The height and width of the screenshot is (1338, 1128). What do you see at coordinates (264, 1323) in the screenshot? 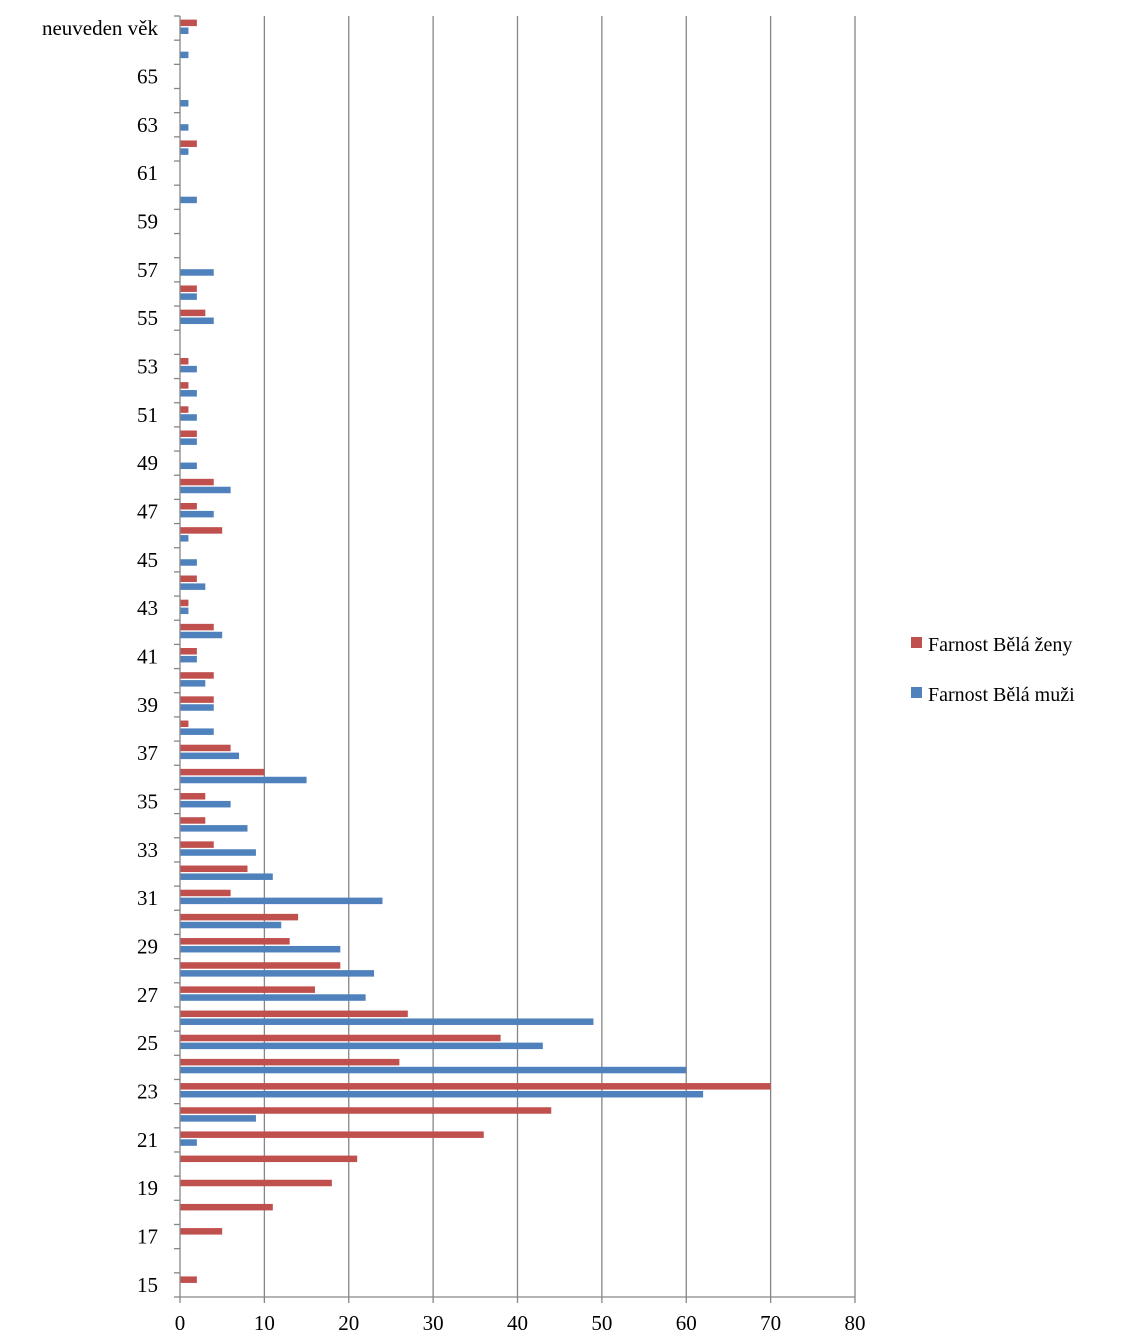
I see `x-tick-label: 10` at bounding box center [264, 1323].